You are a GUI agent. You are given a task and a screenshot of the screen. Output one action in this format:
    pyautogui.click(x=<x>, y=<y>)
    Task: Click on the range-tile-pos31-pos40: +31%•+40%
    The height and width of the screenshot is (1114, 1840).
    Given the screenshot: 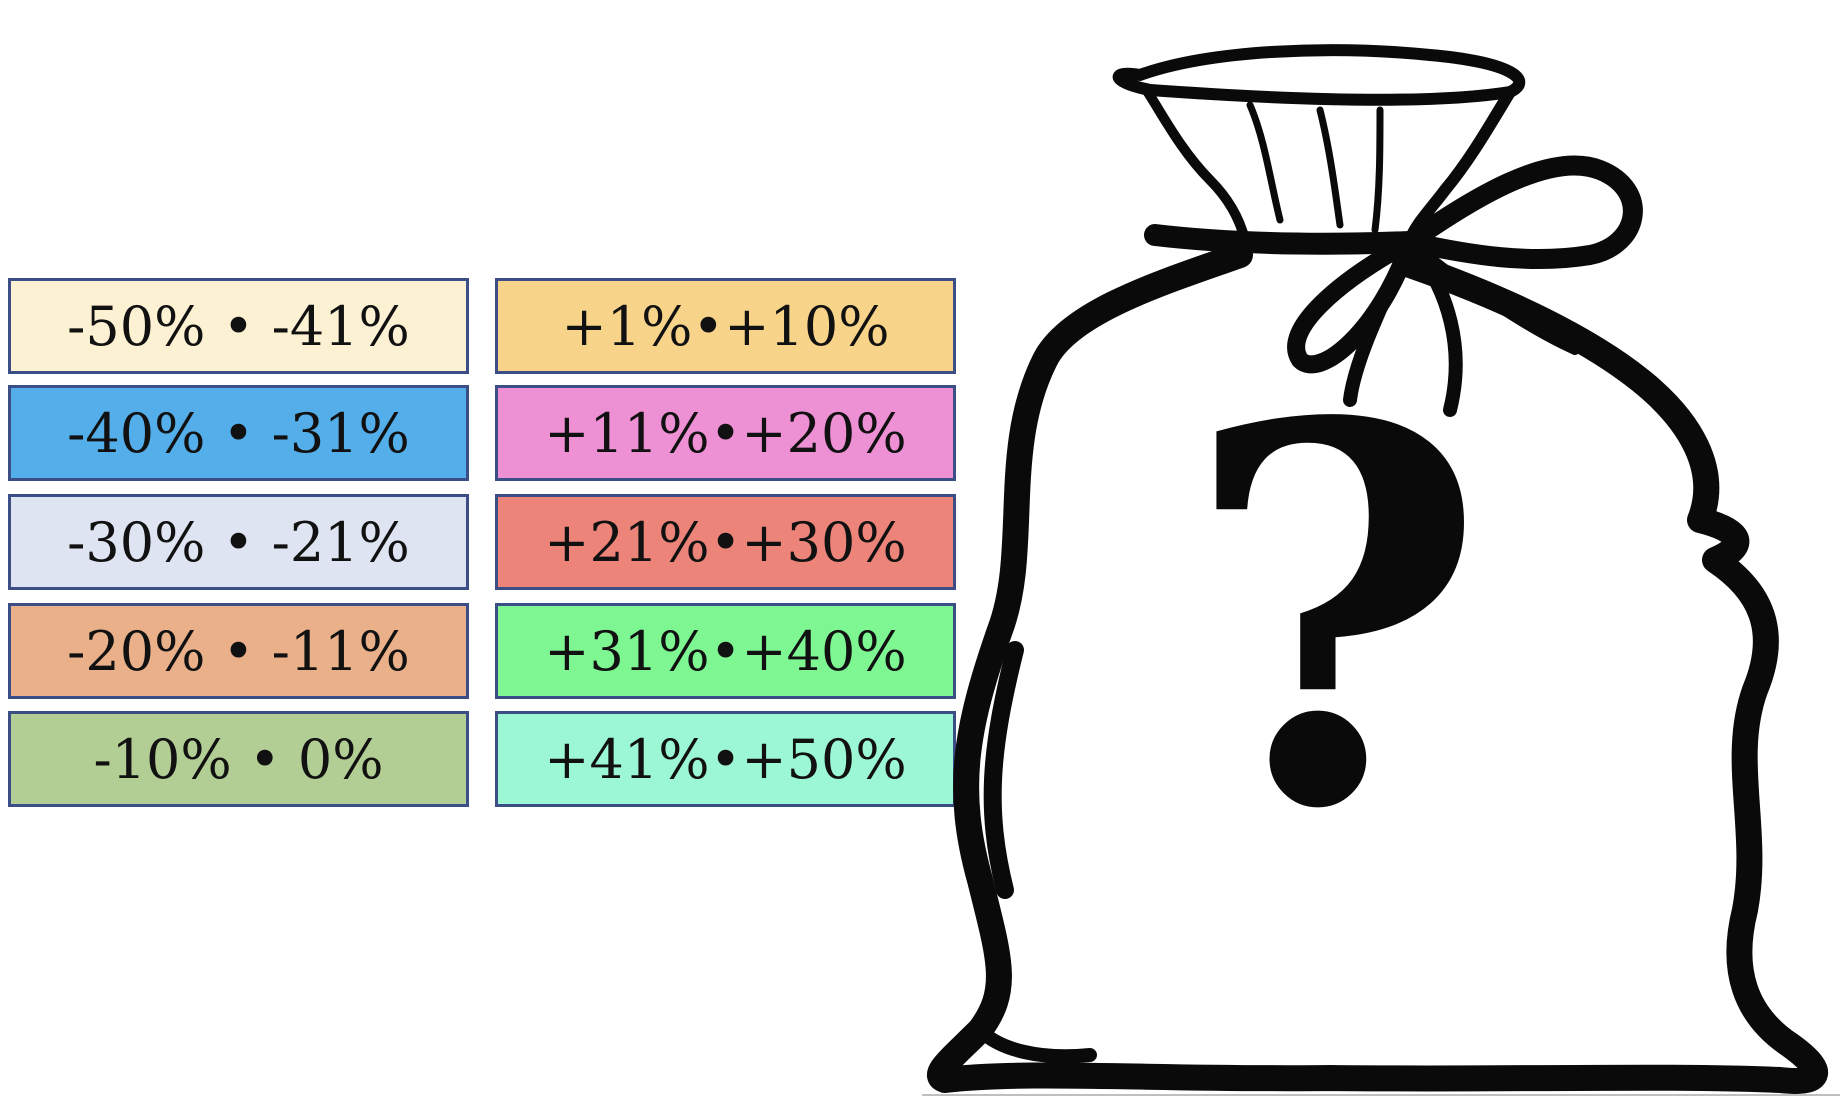 What is the action you would take?
    pyautogui.click(x=725, y=651)
    